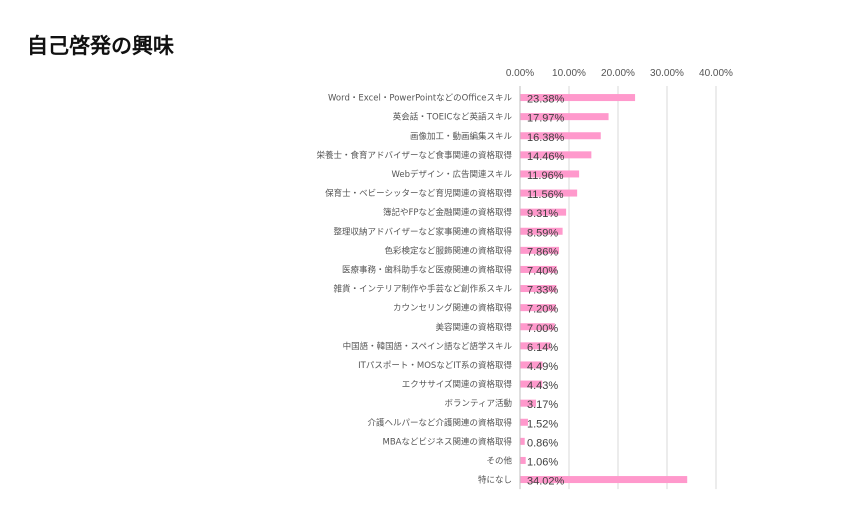 This screenshot has height=508, width=859. I want to click on data-label: 0.86%, so click(542, 443).